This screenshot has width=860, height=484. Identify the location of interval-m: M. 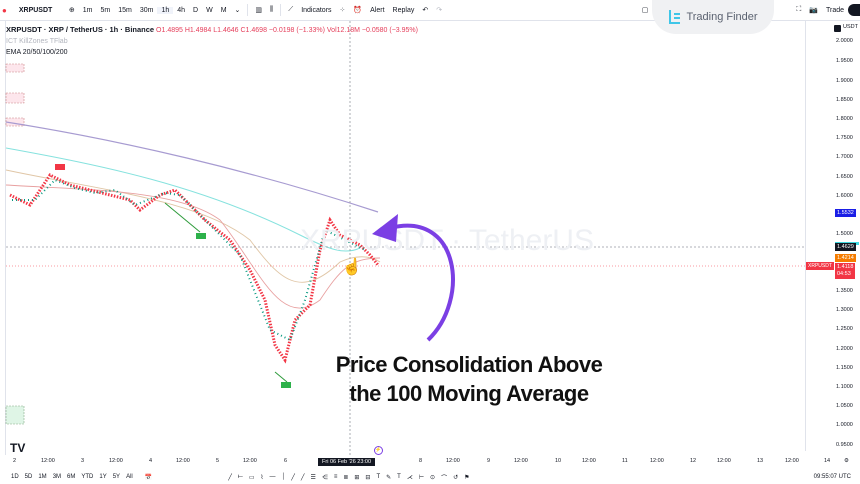
(223, 10).